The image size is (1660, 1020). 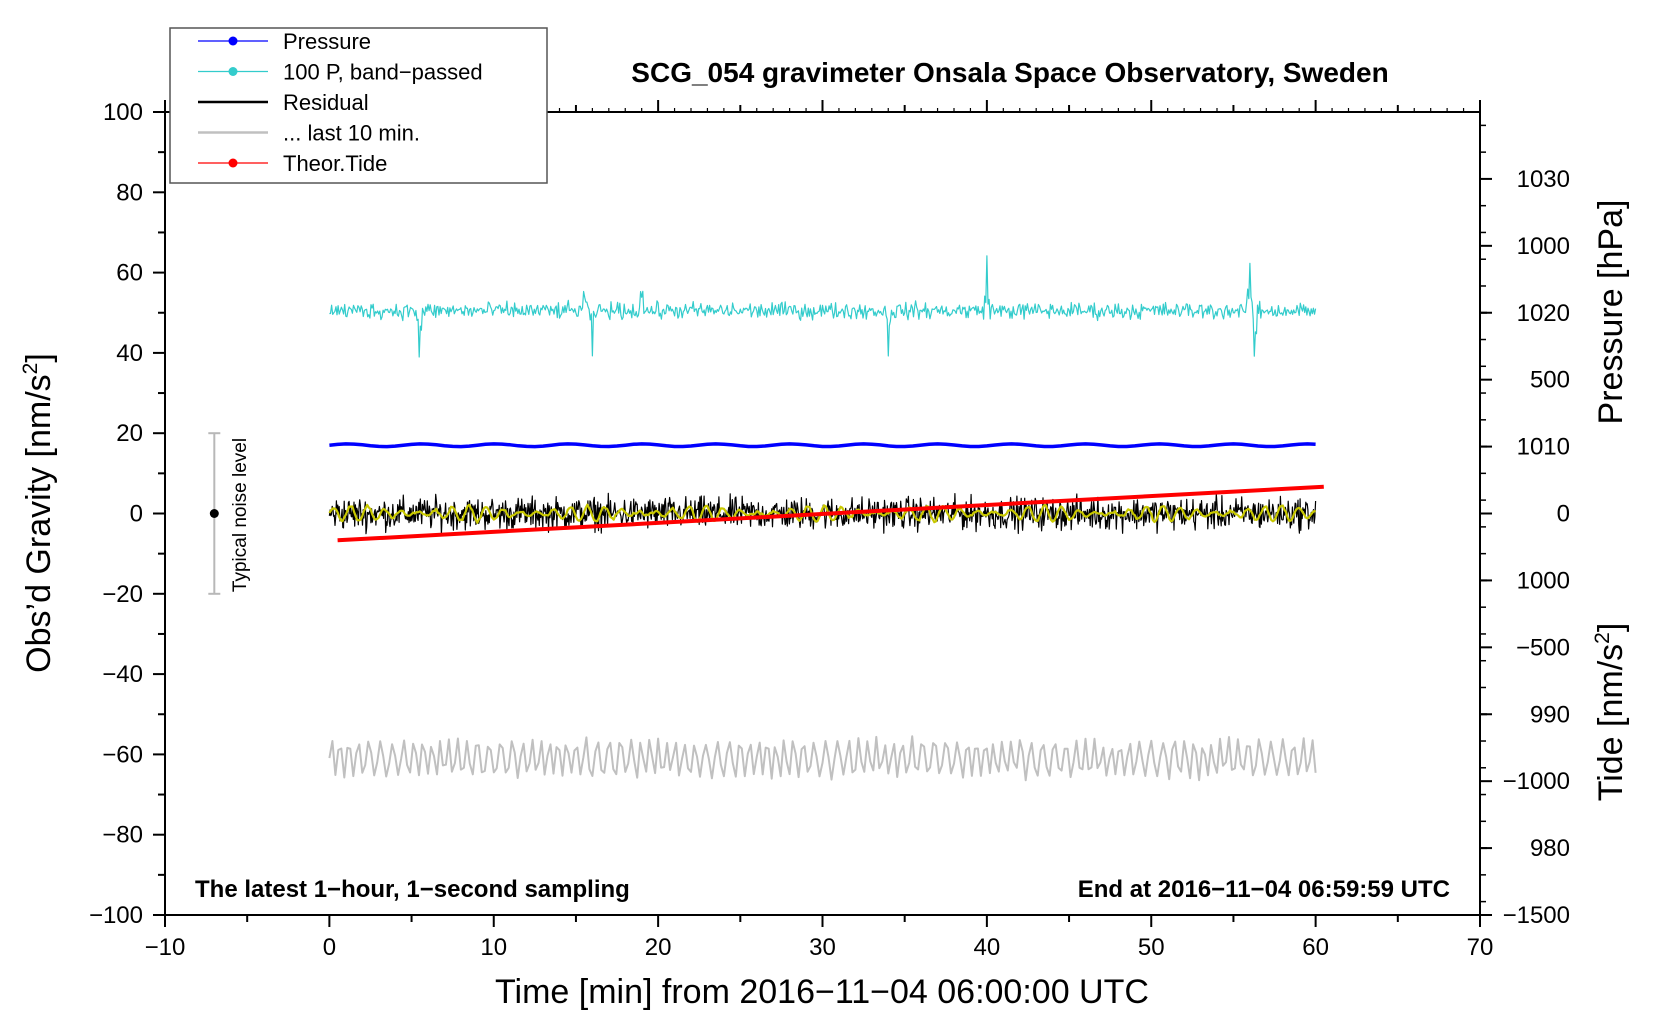 What do you see at coordinates (122, 835) in the screenshot?
I see `y-left-tick-label: −80` at bounding box center [122, 835].